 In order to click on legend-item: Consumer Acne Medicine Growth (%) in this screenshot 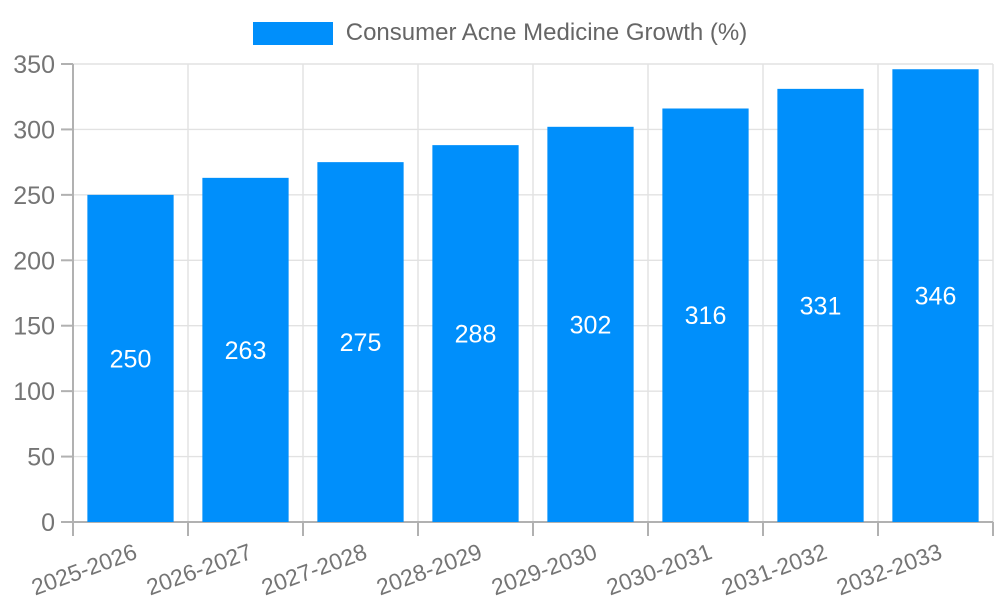, I will do `click(500, 23)`.